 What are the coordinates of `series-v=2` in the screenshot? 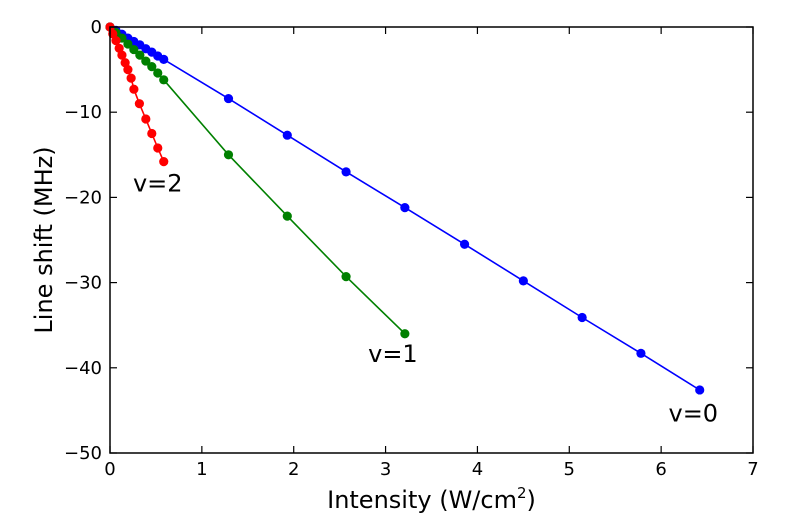 It's located at (137, 94).